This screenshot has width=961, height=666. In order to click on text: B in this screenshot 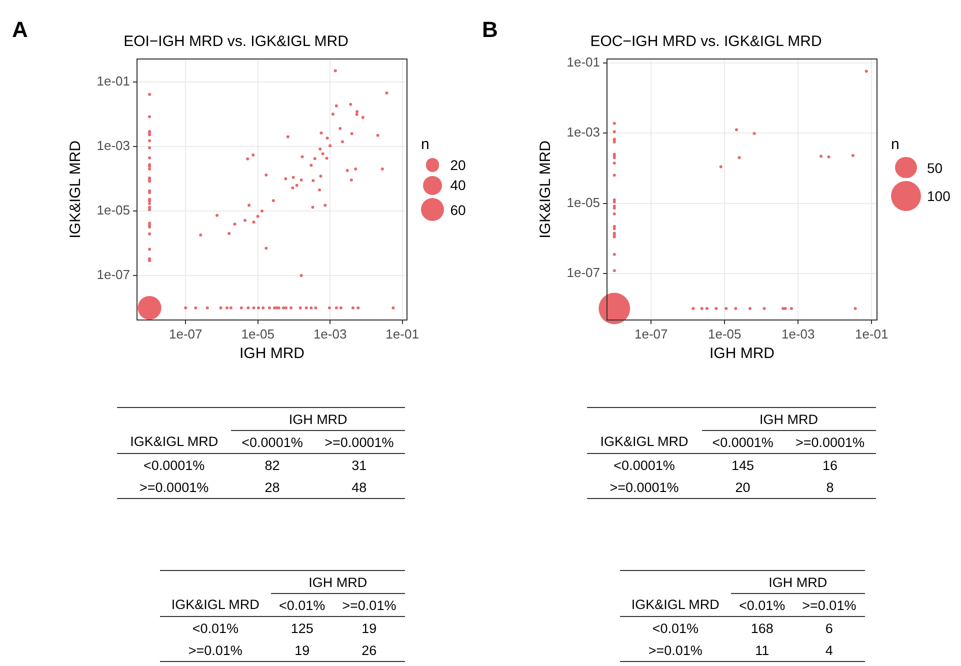, I will do `click(490, 29)`.